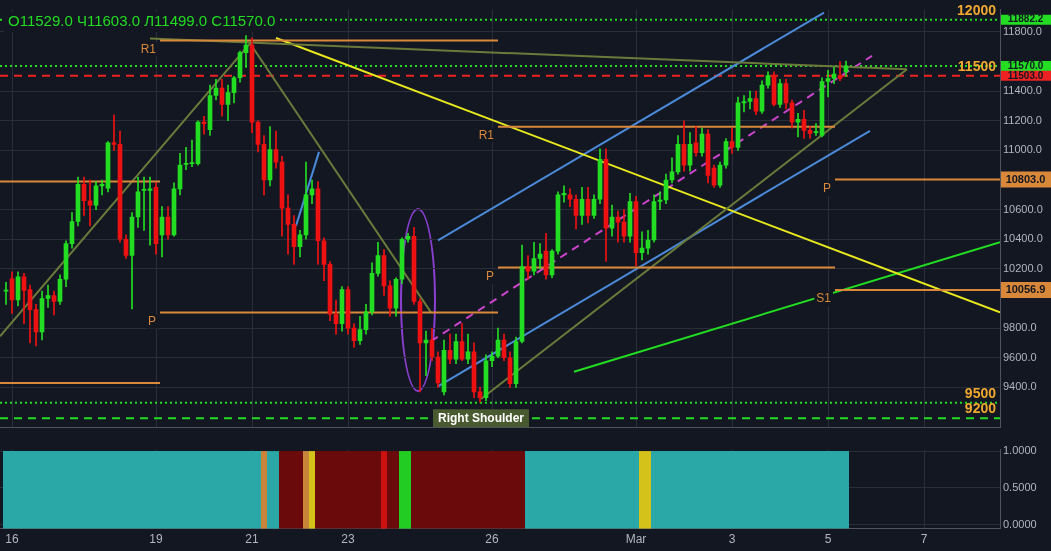 The width and height of the screenshot is (1051, 551). I want to click on y-tick-label: 0.0000, so click(1020, 523).